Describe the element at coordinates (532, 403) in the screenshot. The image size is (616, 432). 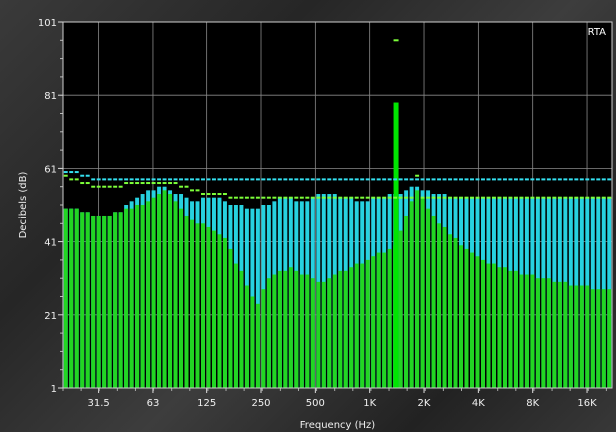
I see `x-tick-label: 8K` at that location.